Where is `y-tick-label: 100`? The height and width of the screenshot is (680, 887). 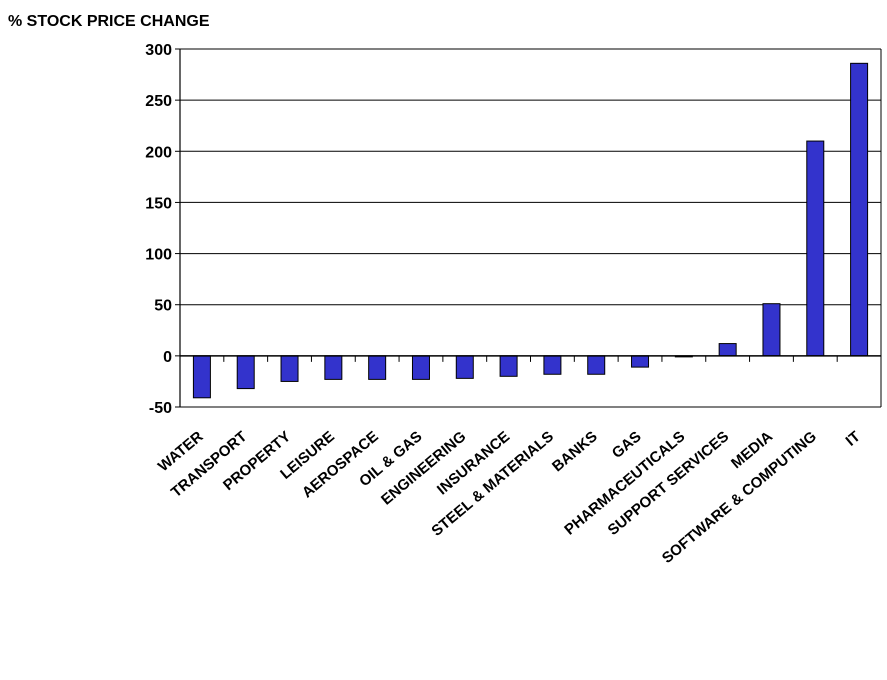
y-tick-label: 100 is located at coordinates (158, 255).